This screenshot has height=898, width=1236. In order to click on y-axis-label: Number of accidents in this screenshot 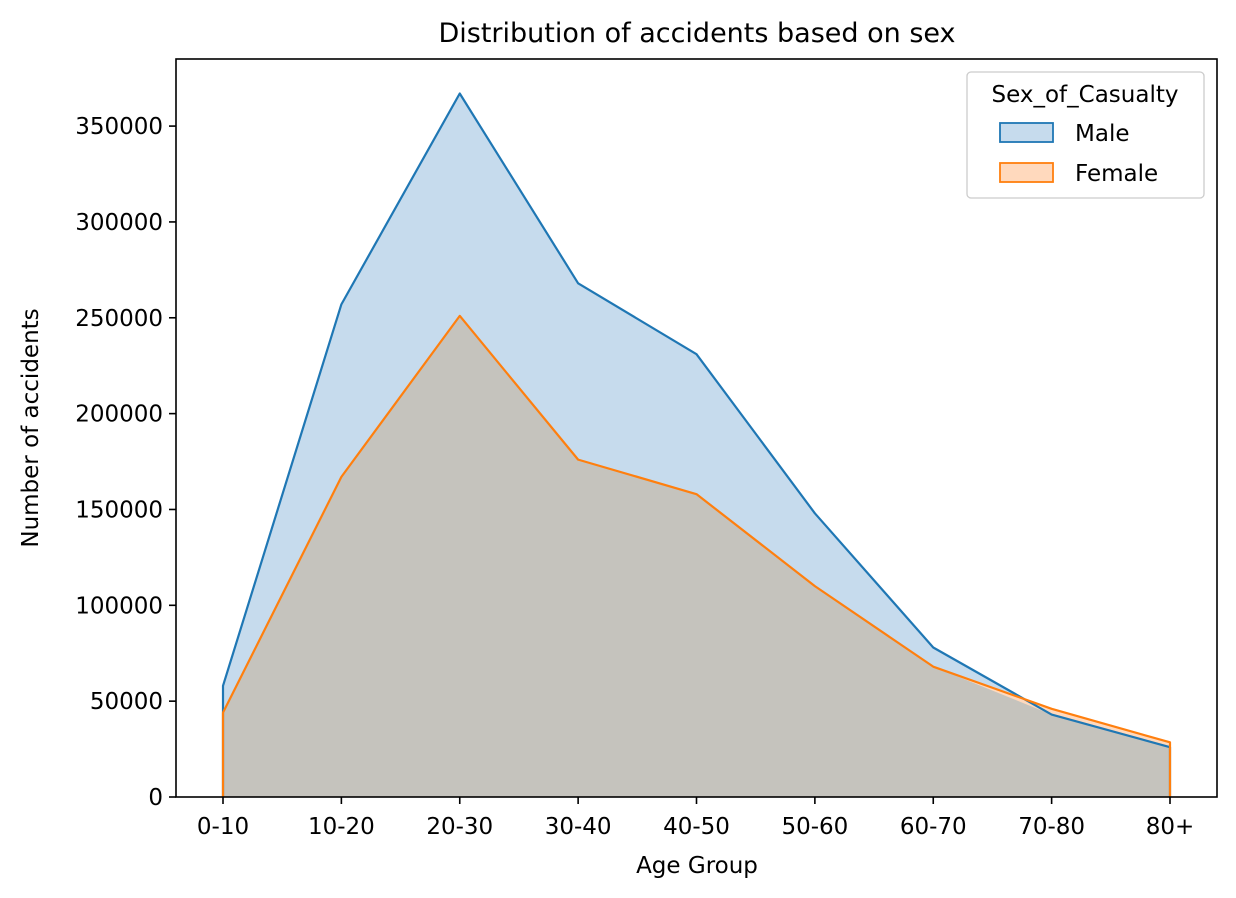, I will do `click(31, 427)`.